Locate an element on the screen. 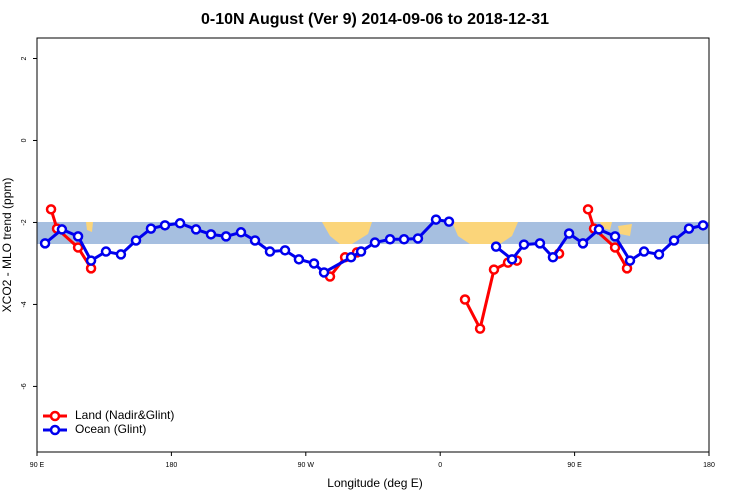 The width and height of the screenshot is (750, 500). y-tick-label: 2 is located at coordinates (24, 58).